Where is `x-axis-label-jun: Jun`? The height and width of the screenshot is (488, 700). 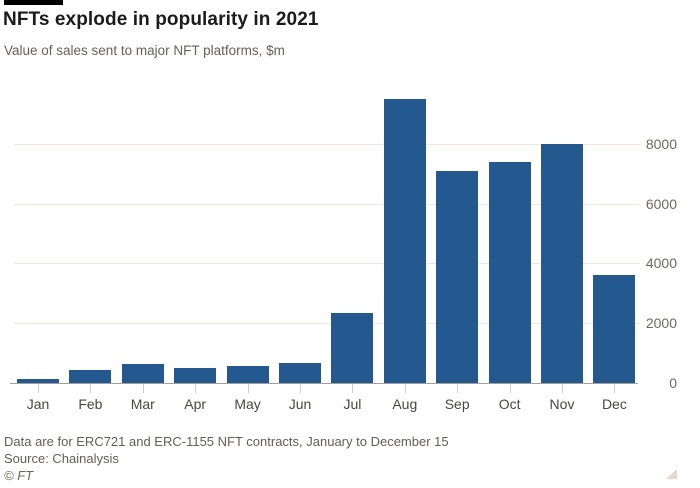 x-axis-label-jun: Jun is located at coordinates (300, 404).